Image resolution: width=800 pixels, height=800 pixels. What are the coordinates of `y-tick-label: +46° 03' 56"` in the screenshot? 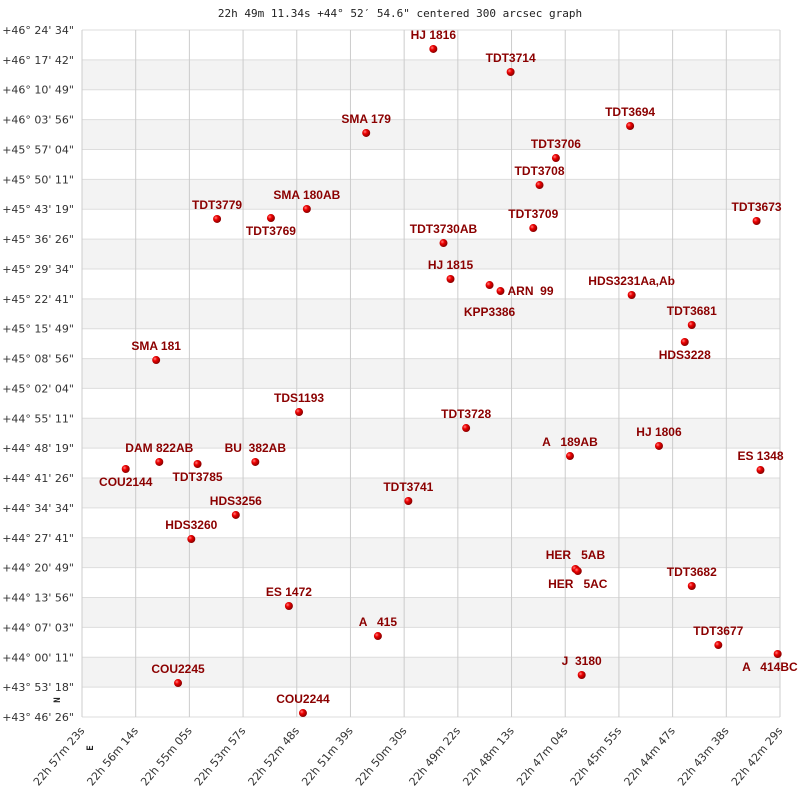 It's located at (38, 120).